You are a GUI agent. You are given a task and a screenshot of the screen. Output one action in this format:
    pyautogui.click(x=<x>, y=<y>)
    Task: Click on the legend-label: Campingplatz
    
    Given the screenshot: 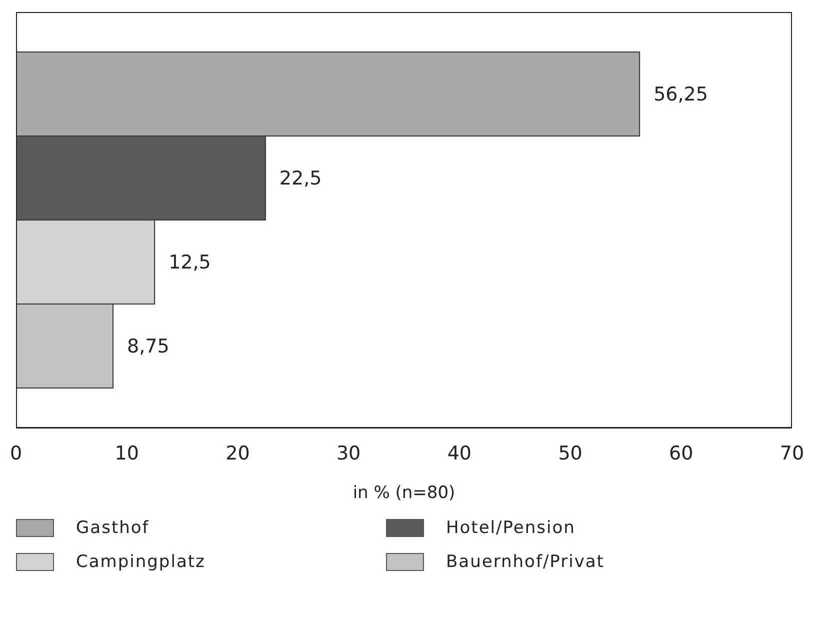 What is the action you would take?
    pyautogui.click(x=141, y=562)
    